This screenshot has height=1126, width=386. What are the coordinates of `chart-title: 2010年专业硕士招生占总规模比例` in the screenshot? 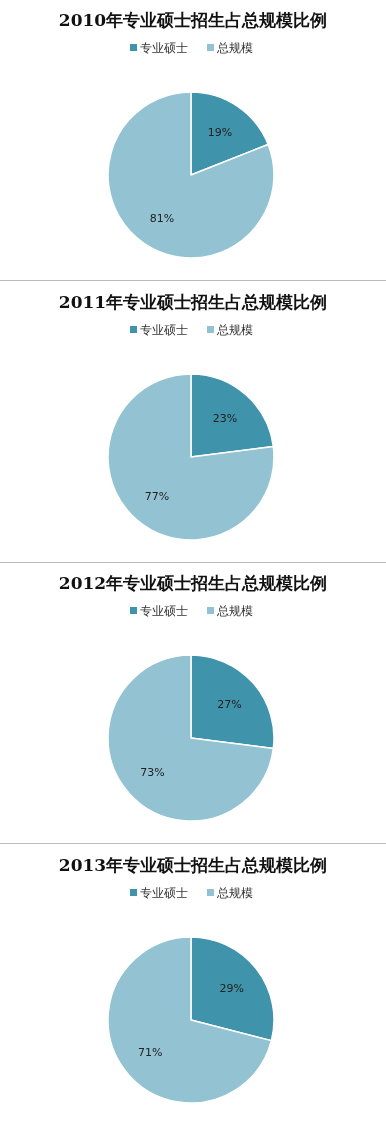 It's located at (193, 20).